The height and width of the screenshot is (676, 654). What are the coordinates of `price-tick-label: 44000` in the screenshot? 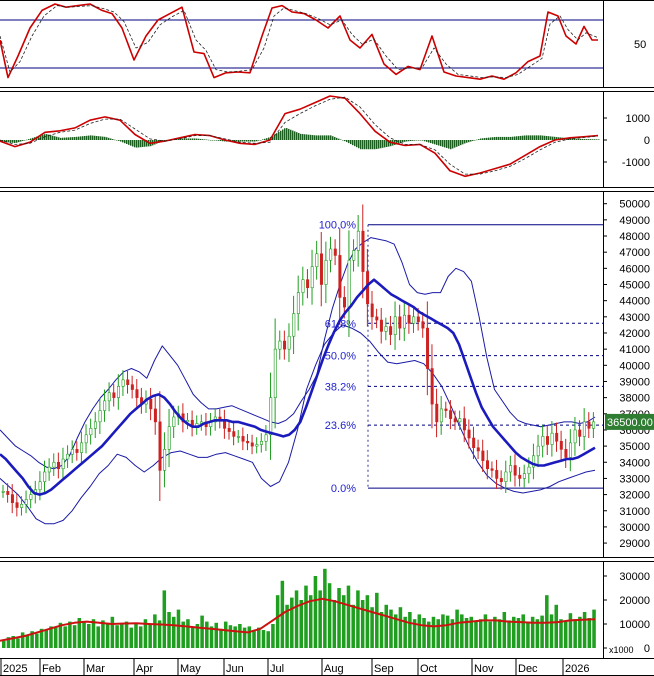 It's located at (634, 302).